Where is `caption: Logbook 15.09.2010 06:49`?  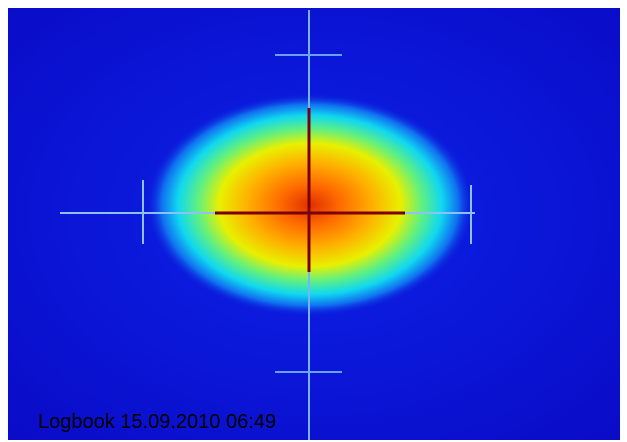
caption: Logbook 15.09.2010 06:49 is located at coordinates (157, 422).